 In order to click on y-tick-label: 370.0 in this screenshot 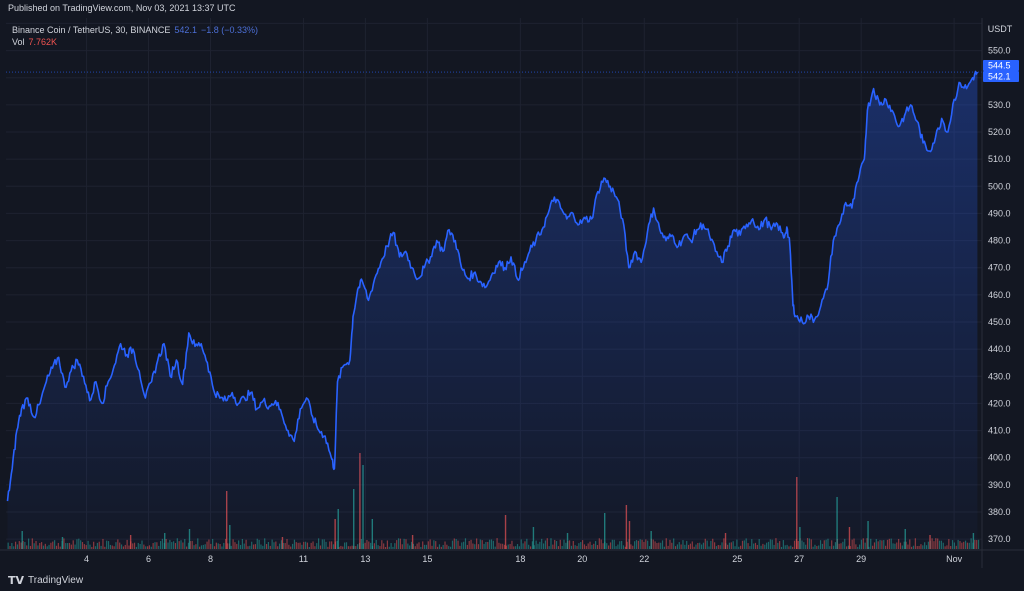, I will do `click(999, 539)`.